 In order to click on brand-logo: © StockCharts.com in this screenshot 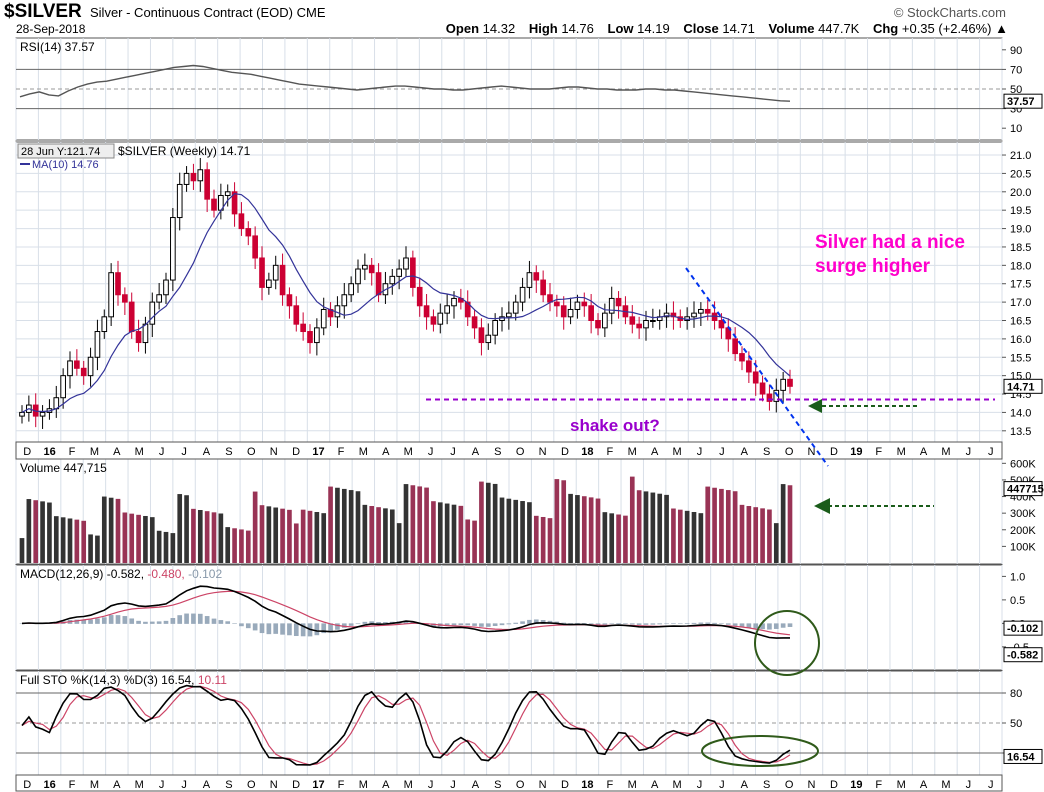, I will do `click(949, 12)`.